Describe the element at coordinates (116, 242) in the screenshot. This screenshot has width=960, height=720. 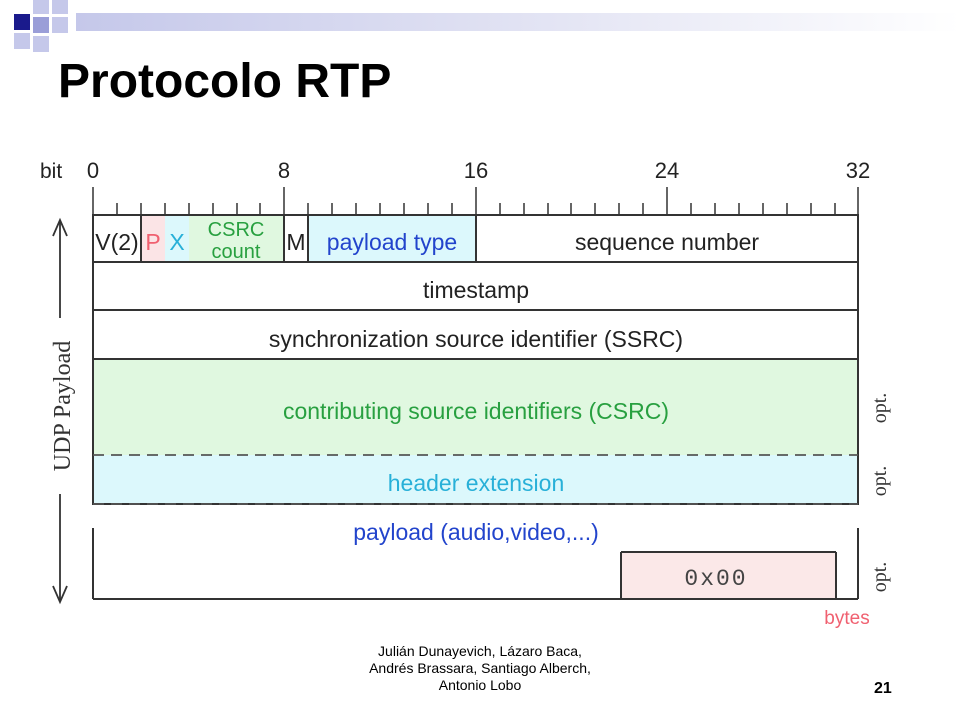
I see `field-version-label: V(2)` at that location.